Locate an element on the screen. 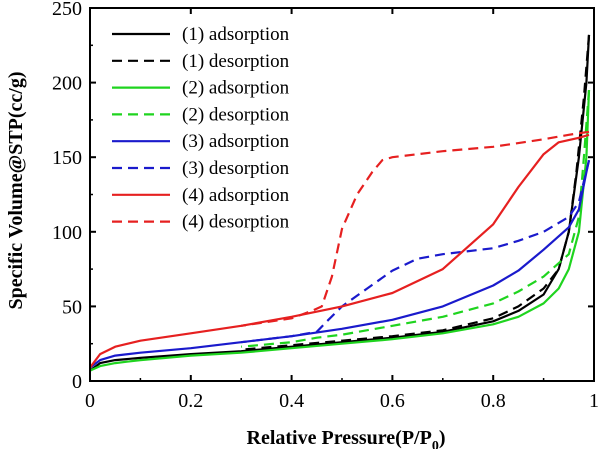 The height and width of the screenshot is (449, 600). y-tick-label: 200 is located at coordinates (67, 84).